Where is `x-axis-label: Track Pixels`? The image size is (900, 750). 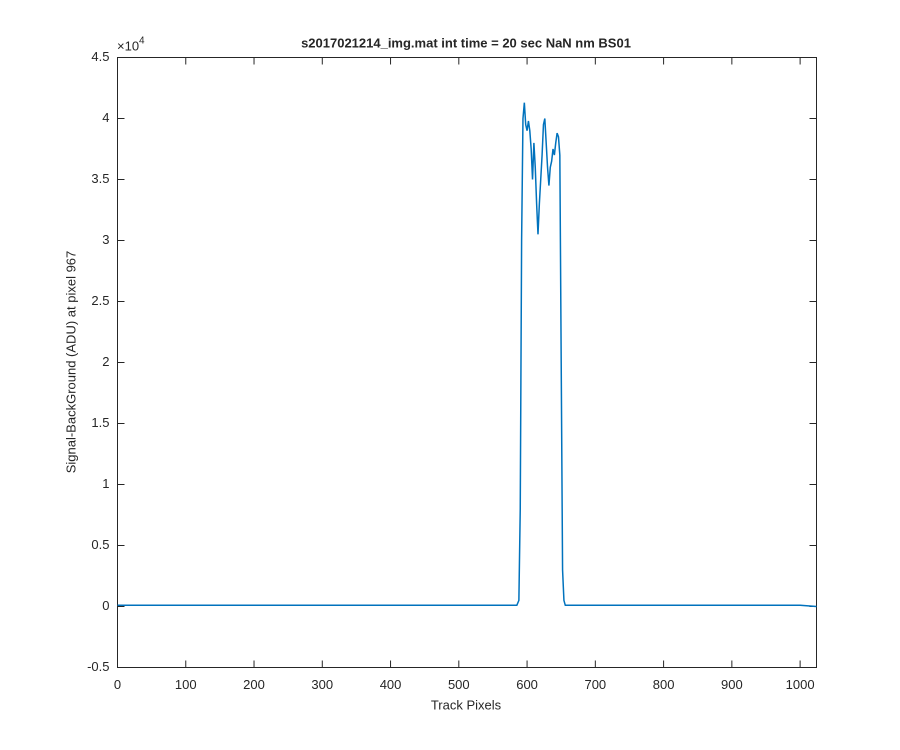
x-axis-label: Track Pixels is located at coordinates (466, 704).